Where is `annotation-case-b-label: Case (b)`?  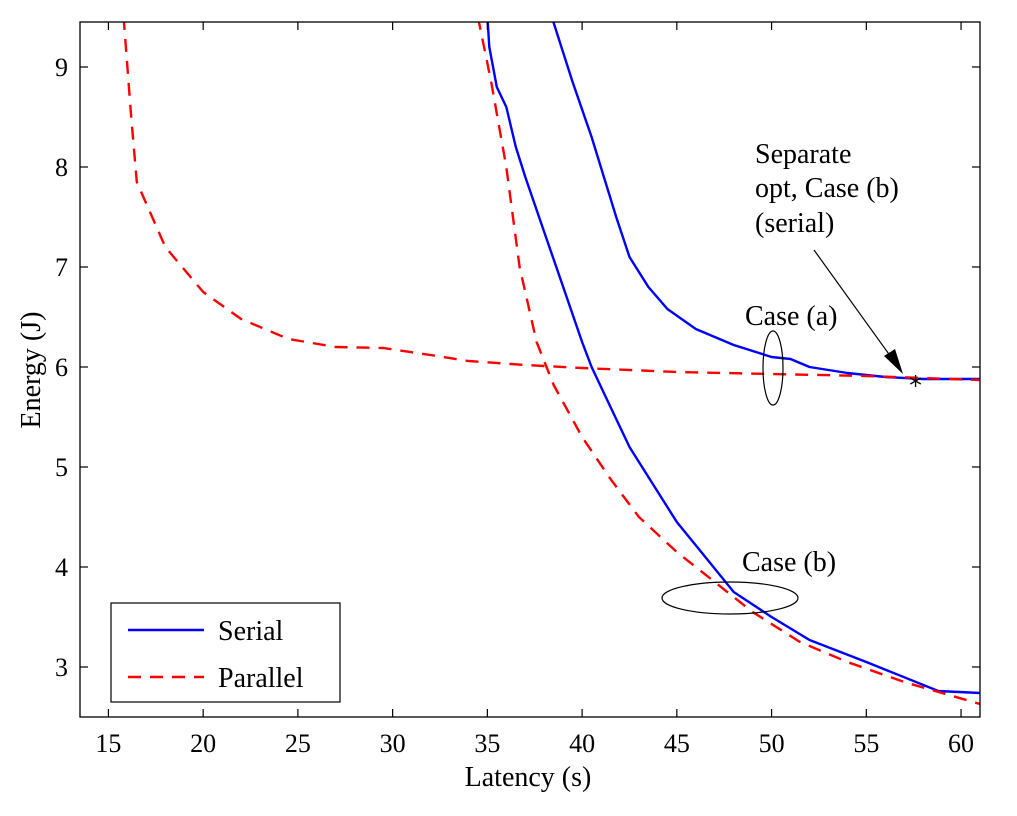 annotation-case-b-label: Case (b) is located at coordinates (789, 562).